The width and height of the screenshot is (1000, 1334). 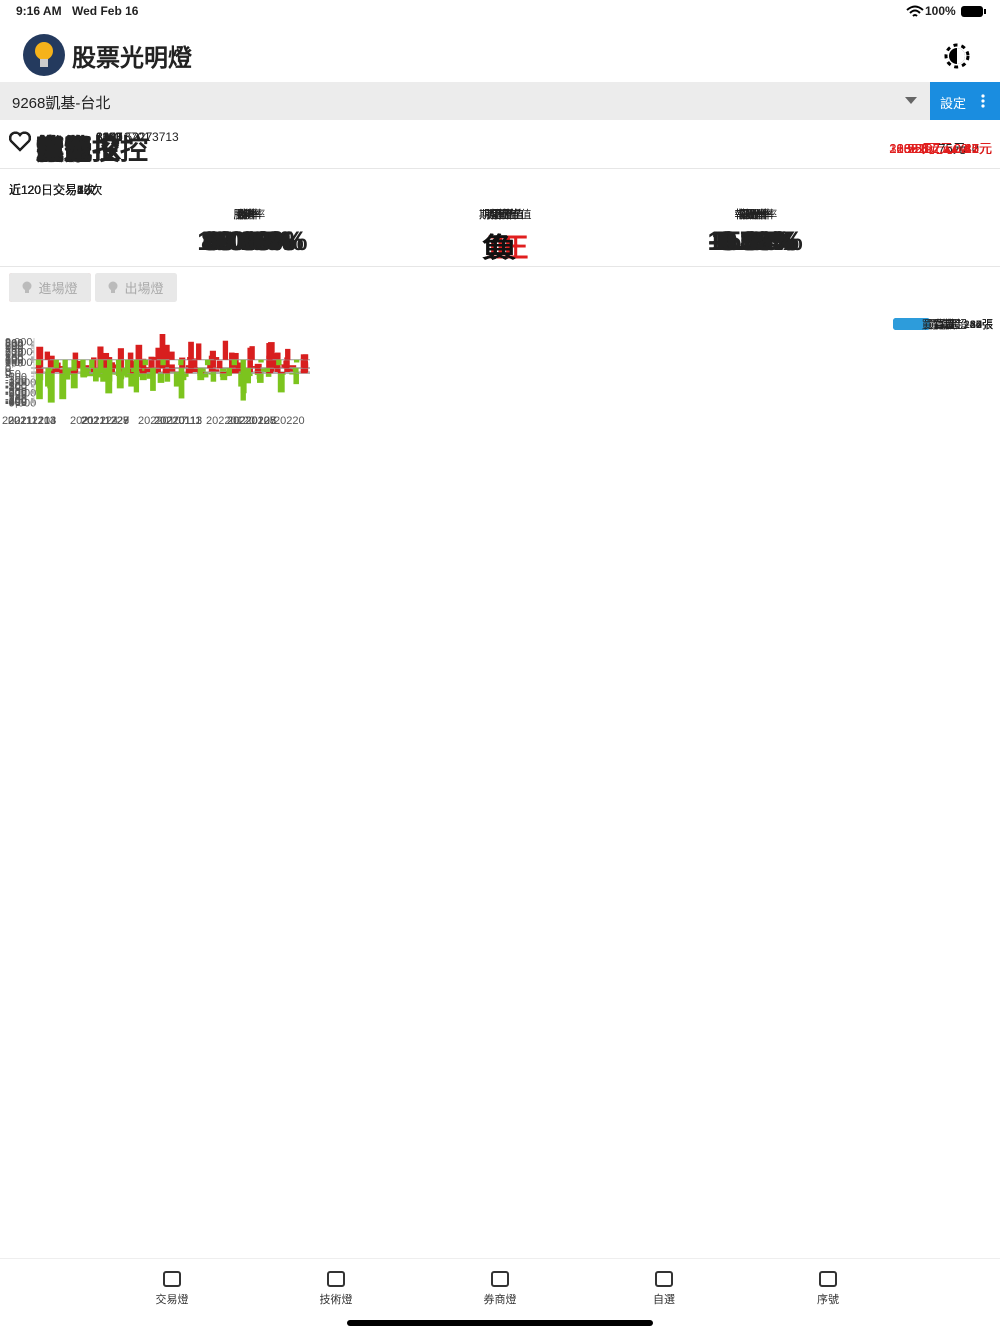 I want to click on favorite-icon, so click(x=20, y=141).